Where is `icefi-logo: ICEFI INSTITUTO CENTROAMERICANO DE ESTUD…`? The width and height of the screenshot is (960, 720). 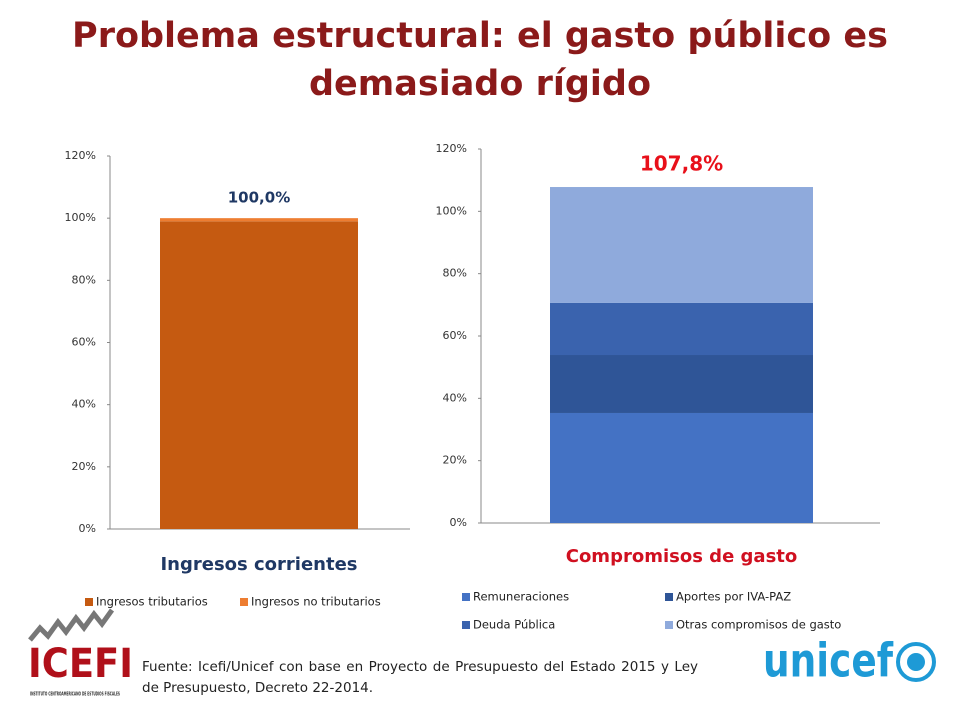
icefi-logo: ICEFI INSTITUTO CENTROAMERICANO DE ESTUD… is located at coordinates (80, 653).